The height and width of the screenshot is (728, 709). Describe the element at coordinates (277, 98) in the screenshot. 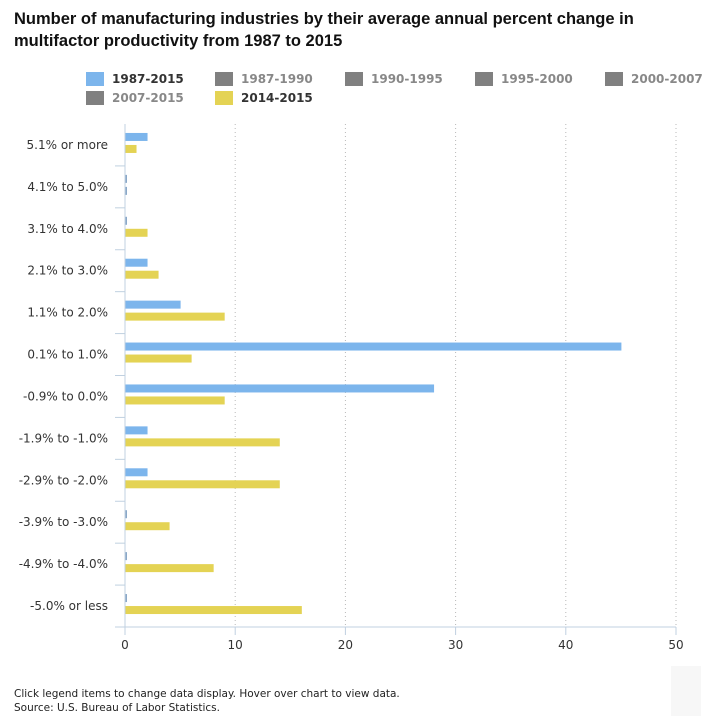

I see `legend-label: 2014-2015` at that location.